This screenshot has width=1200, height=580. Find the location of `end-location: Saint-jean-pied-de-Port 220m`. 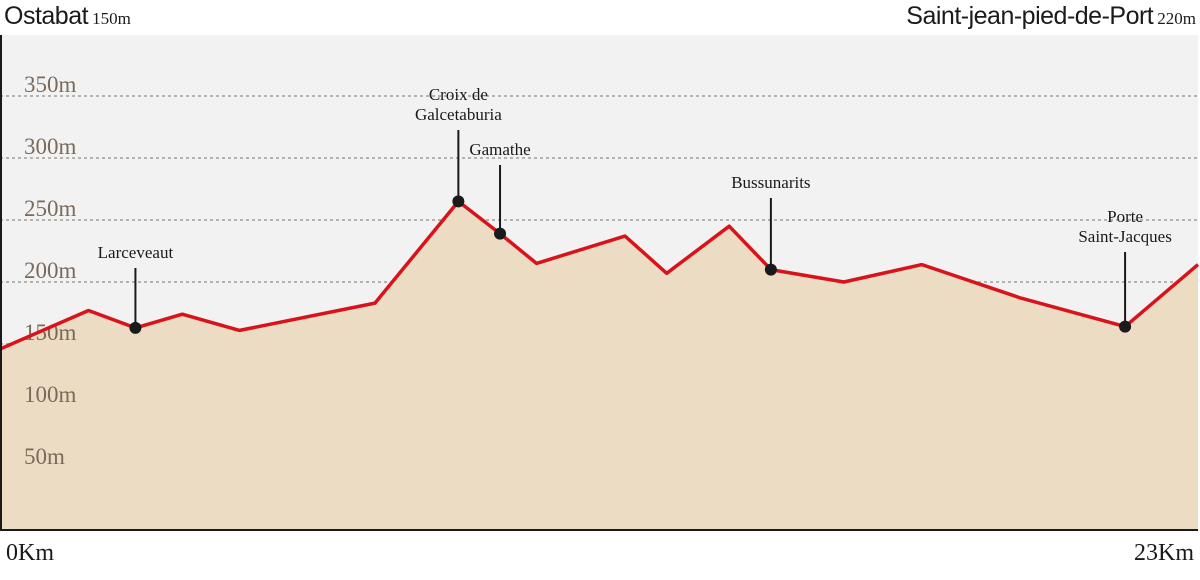

end-location: Saint-jean-pied-de-Port 220m is located at coordinates (1051, 16).